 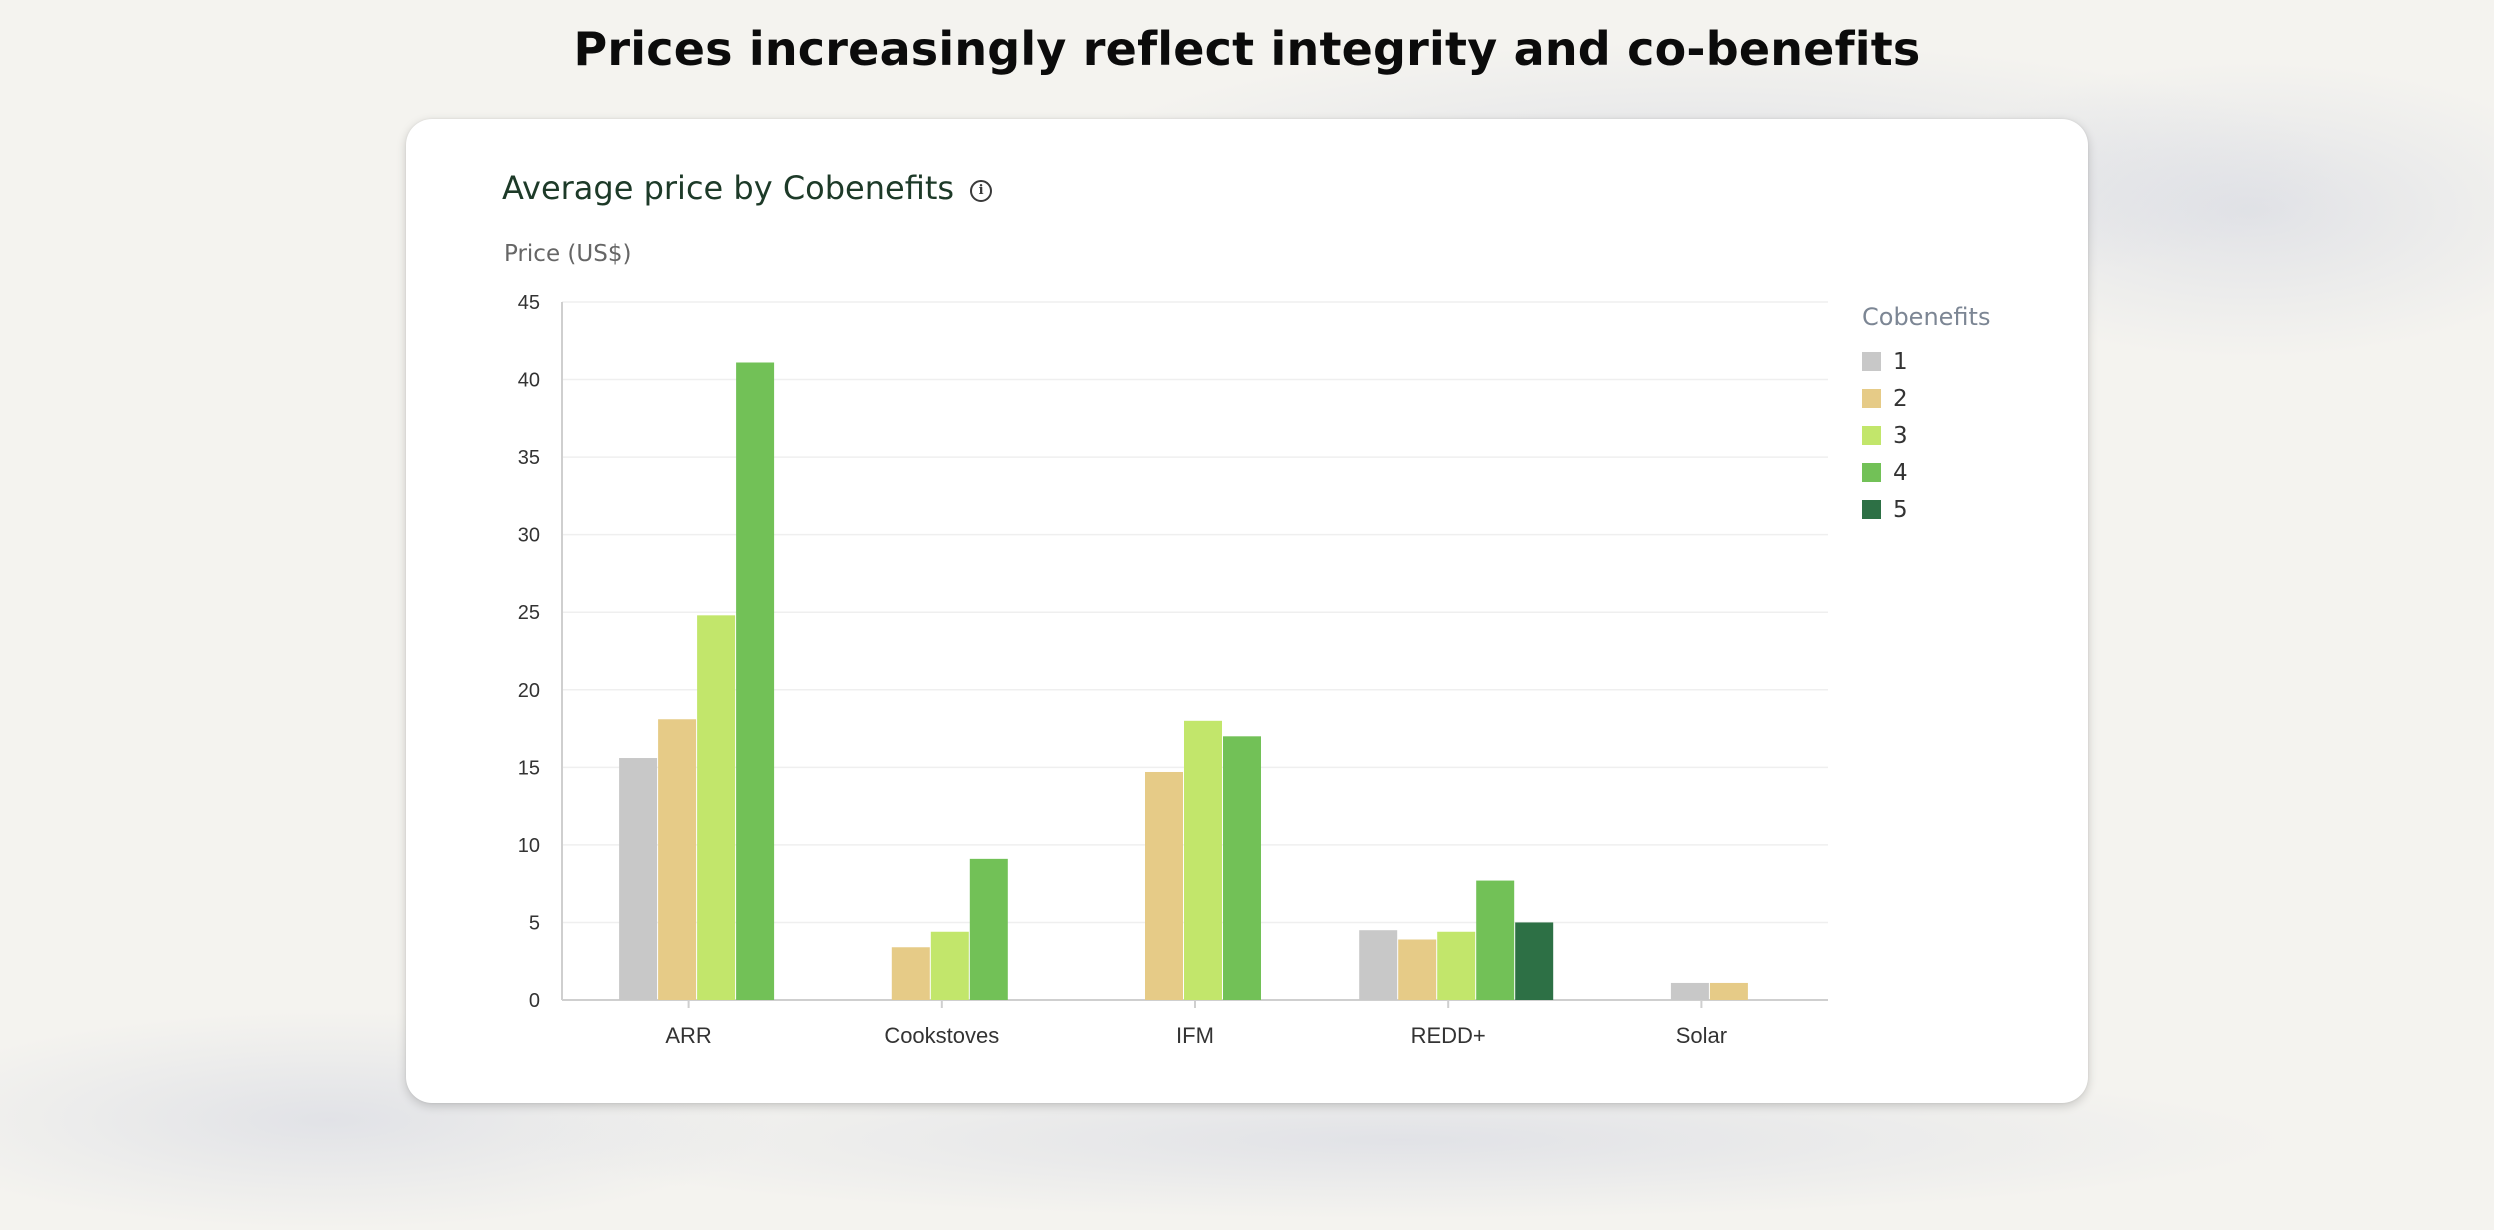 I want to click on legend-item: 4, so click(x=1926, y=472).